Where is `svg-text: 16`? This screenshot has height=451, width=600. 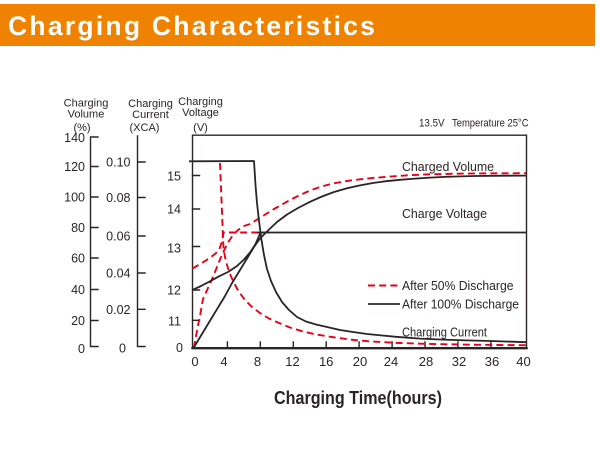 svg-text: 16 is located at coordinates (326, 361).